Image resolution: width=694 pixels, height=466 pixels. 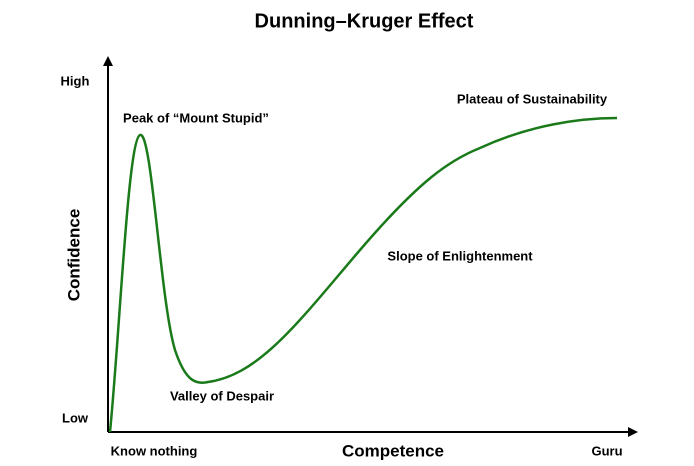 What do you see at coordinates (532, 98) in the screenshot?
I see `annotation: Plateau of Sustainability` at bounding box center [532, 98].